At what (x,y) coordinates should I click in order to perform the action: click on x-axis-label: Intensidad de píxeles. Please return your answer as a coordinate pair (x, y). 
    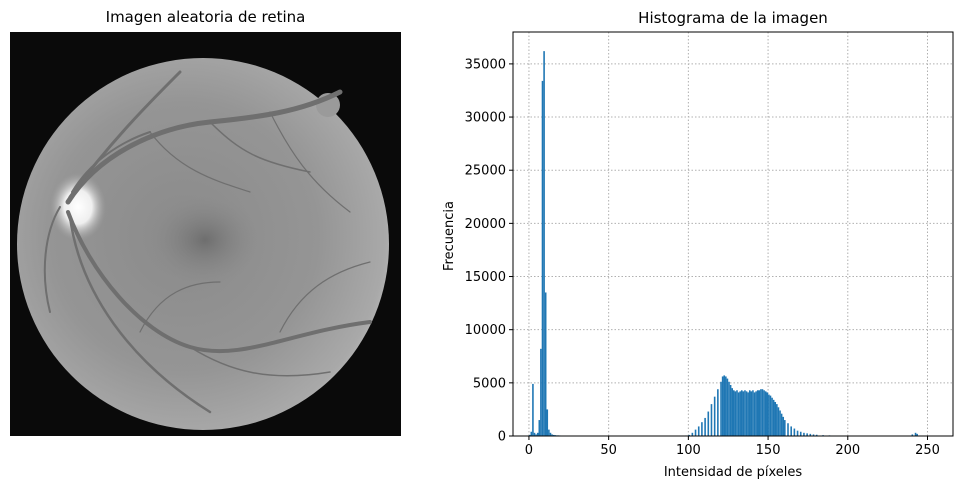
    Looking at the image, I should click on (733, 472).